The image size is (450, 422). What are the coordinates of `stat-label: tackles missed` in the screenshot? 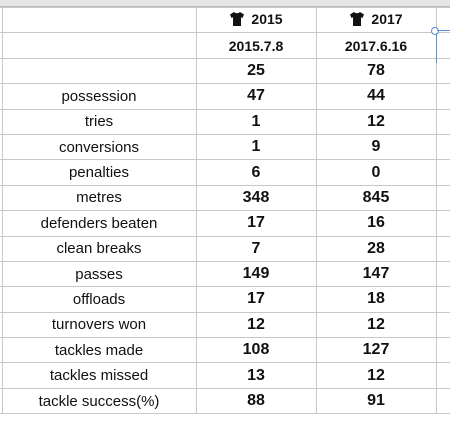 It's located at (99, 375).